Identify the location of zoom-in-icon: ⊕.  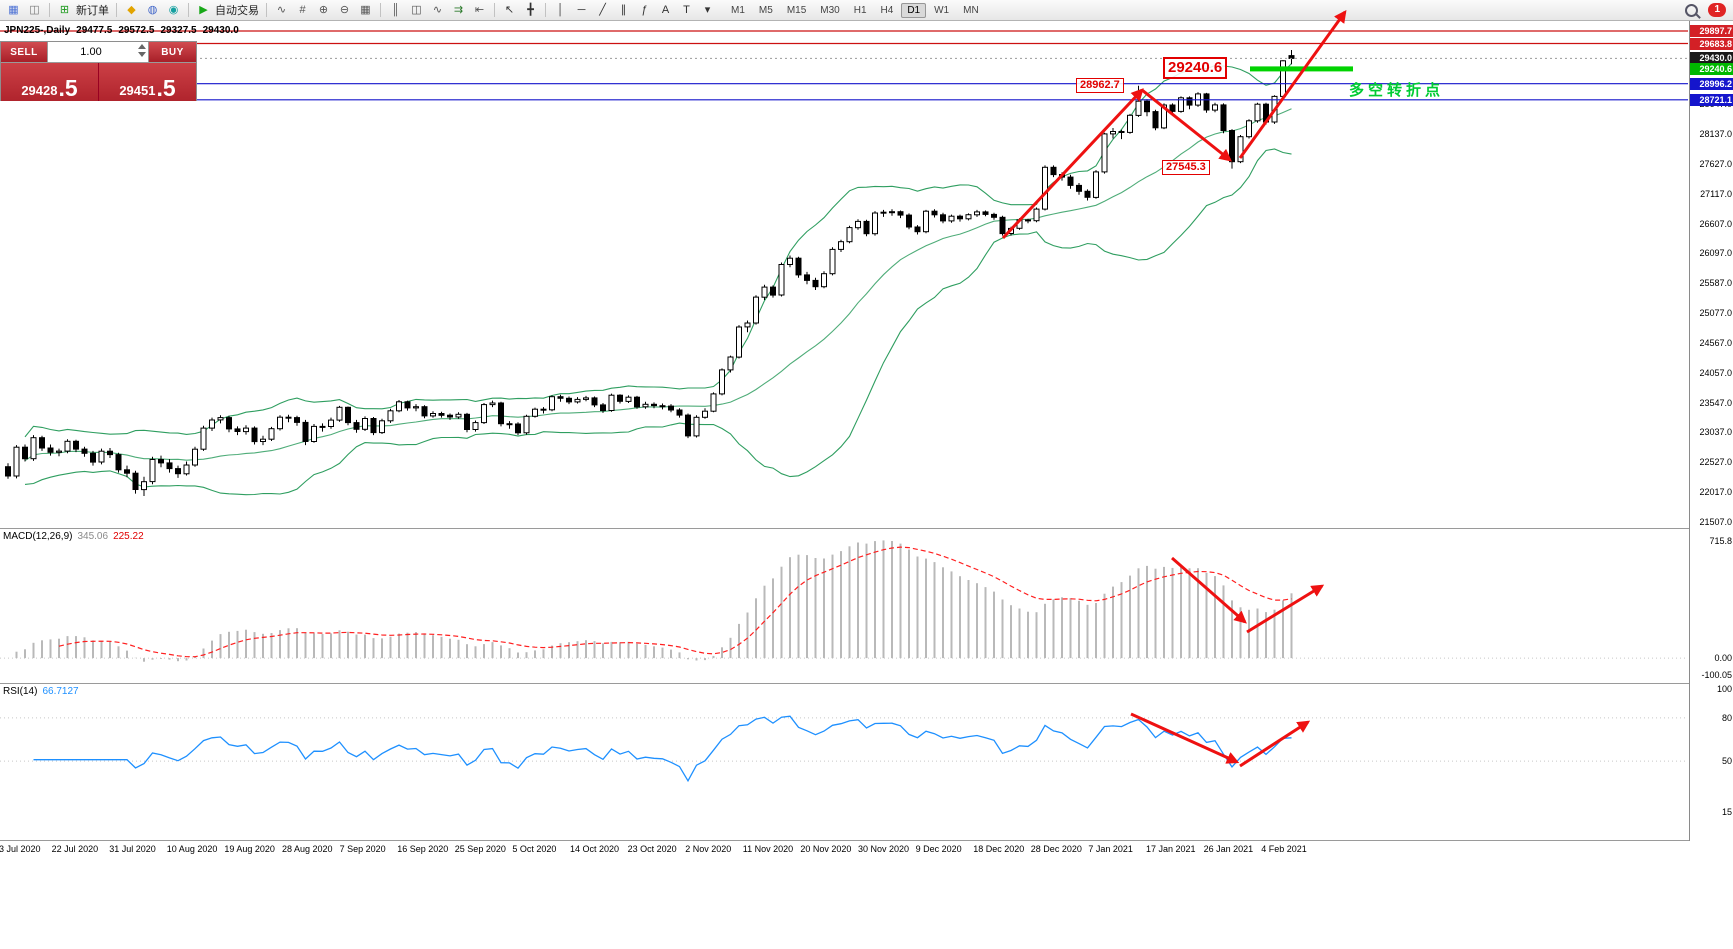
(323, 10).